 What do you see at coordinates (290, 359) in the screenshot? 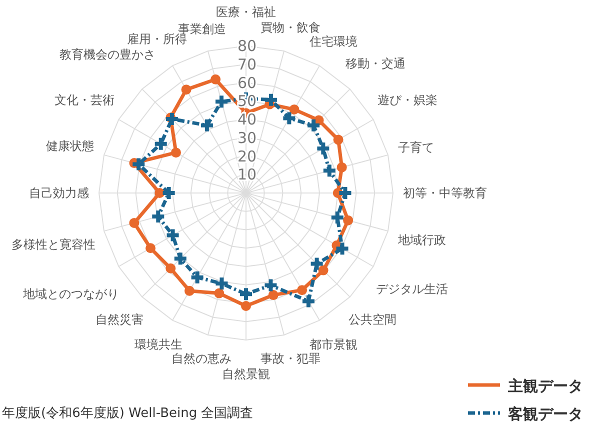
I see `spoke-label: 事故・犯罪` at bounding box center [290, 359].